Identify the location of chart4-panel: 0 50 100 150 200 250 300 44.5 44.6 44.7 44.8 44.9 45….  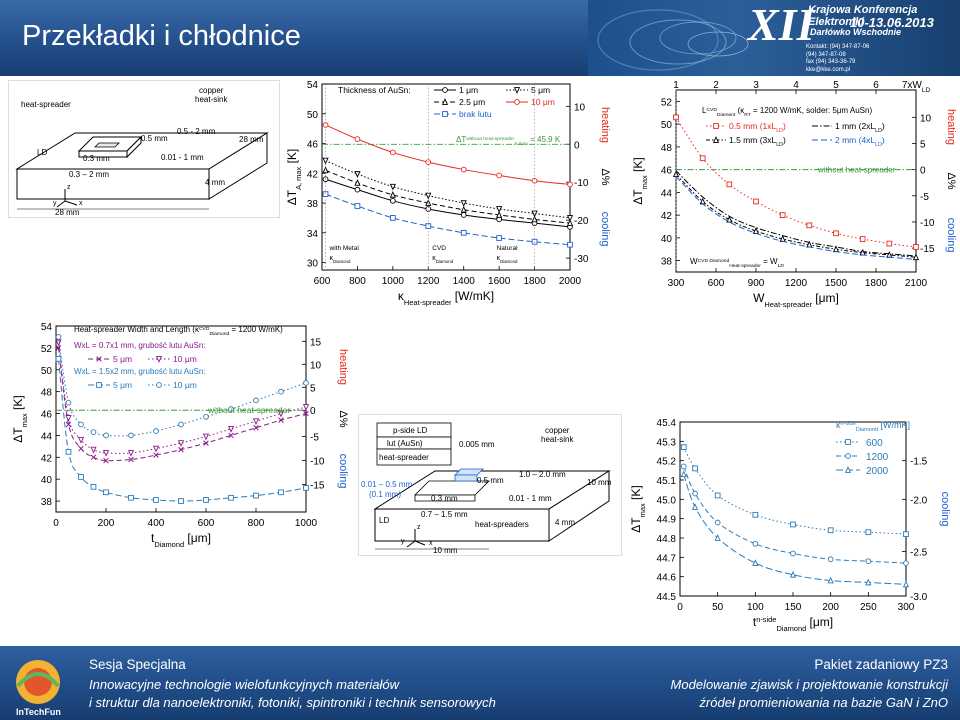
(793, 528).